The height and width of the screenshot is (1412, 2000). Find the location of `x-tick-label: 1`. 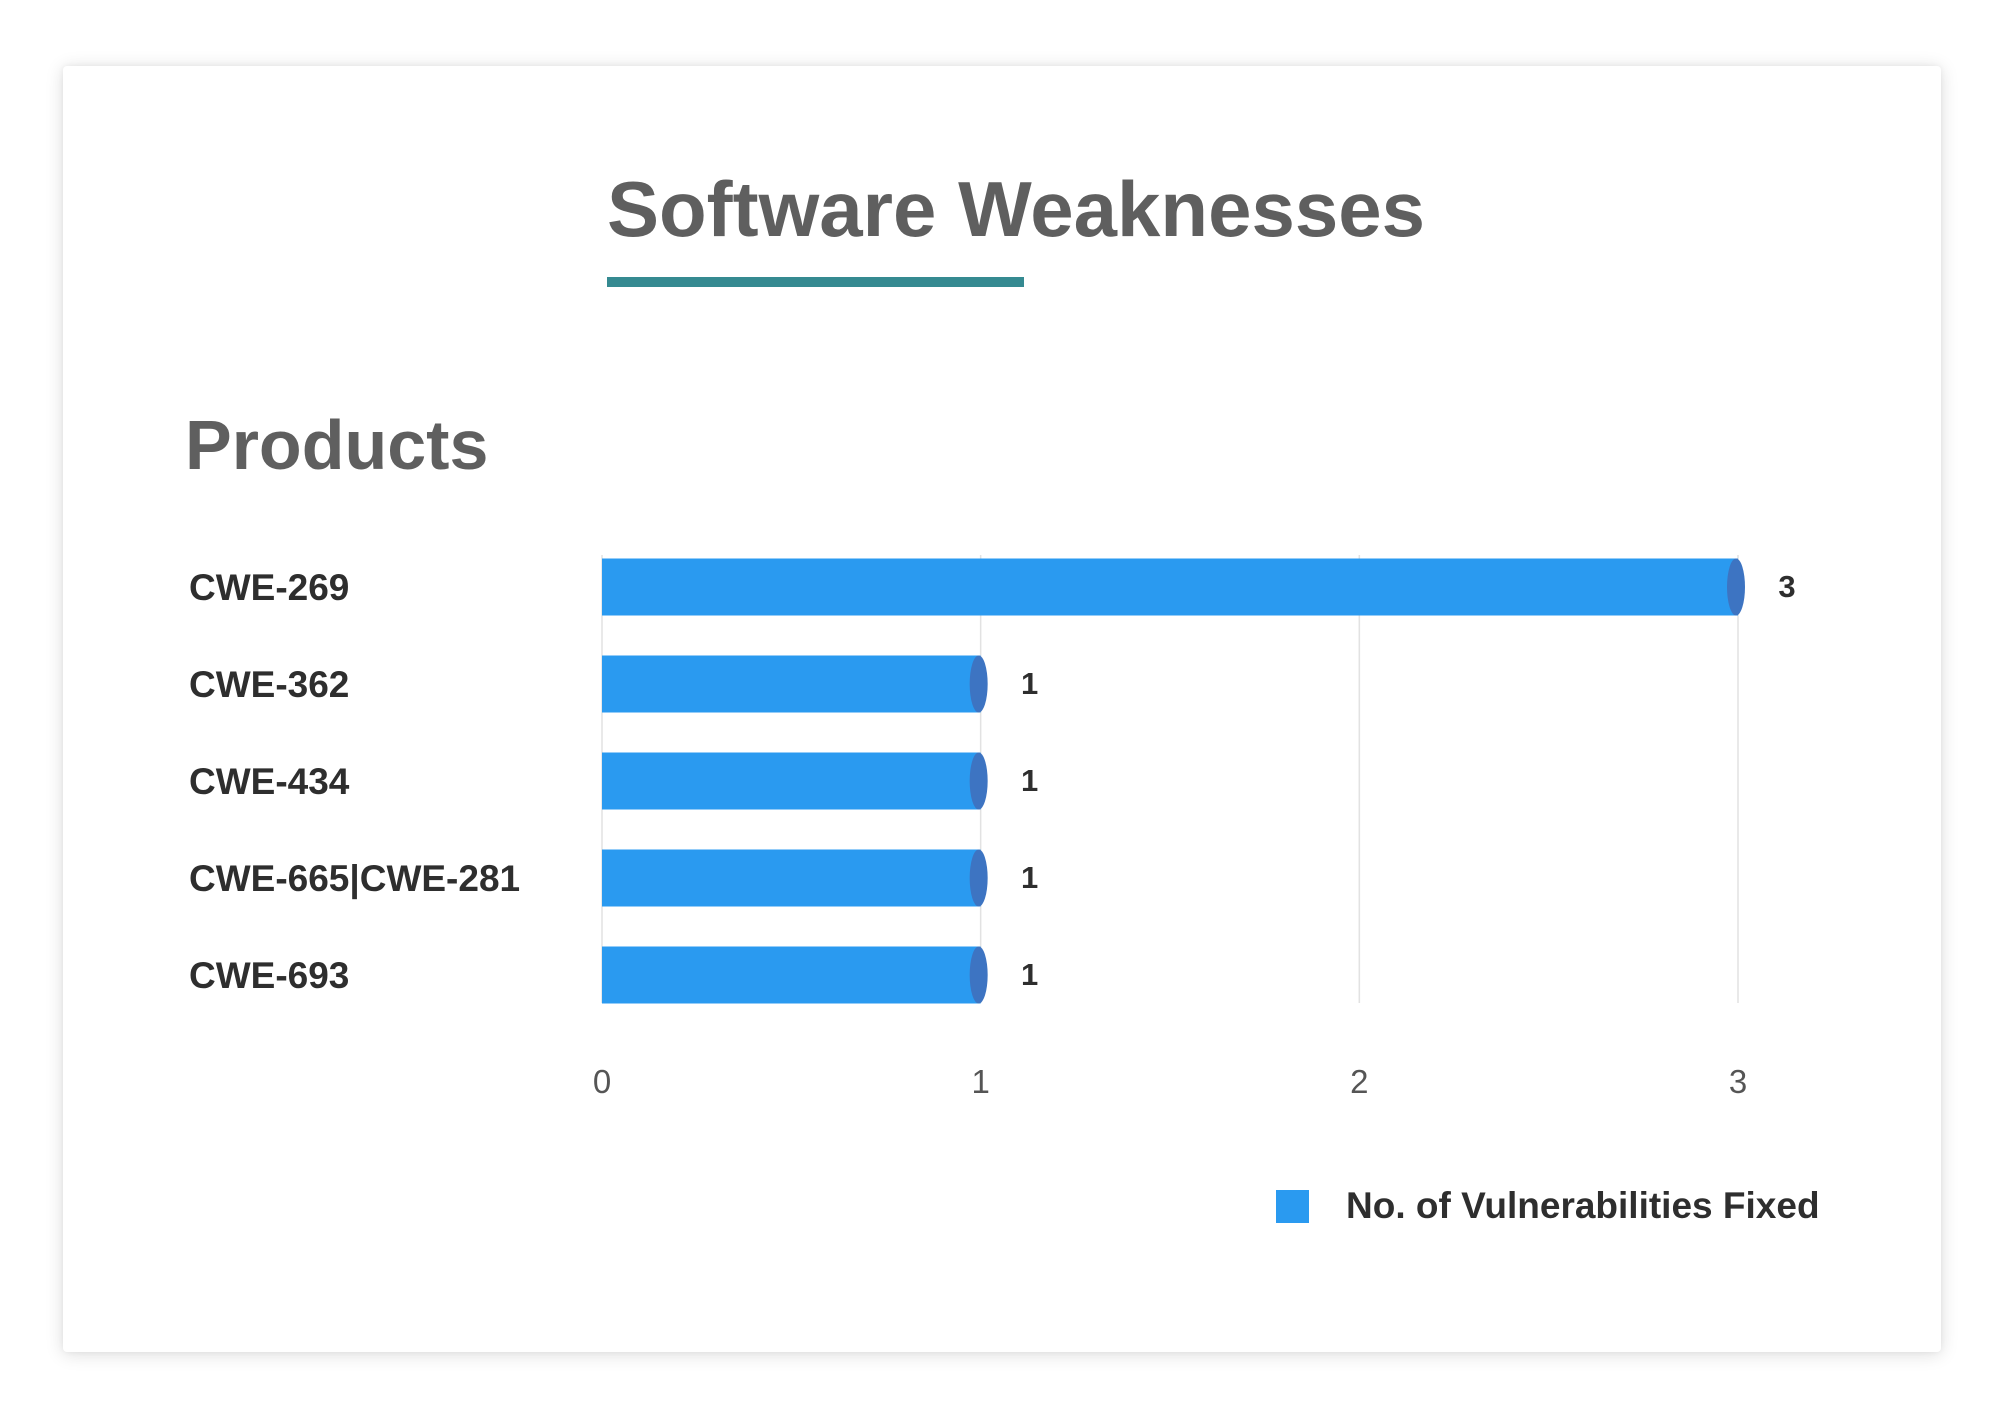

x-tick-label: 1 is located at coordinates (980, 1081).